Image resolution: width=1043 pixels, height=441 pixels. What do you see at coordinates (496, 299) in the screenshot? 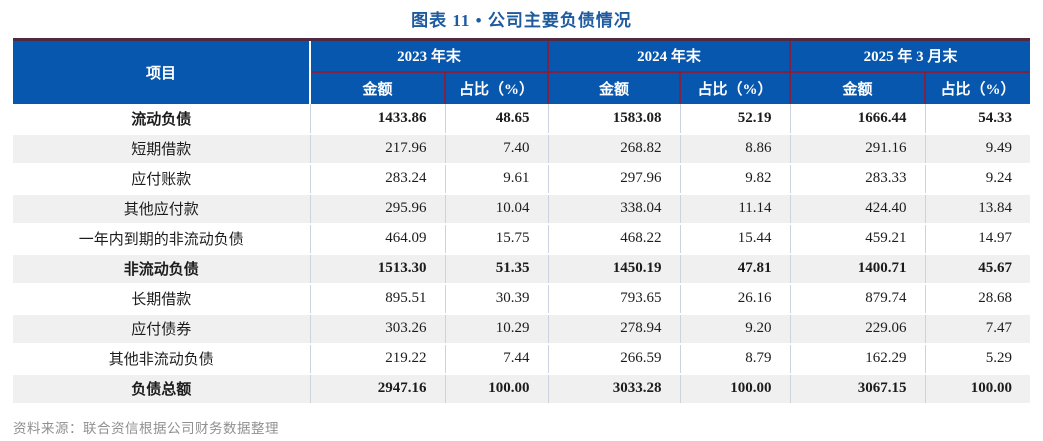
I see `cell-value: 30.39` at bounding box center [496, 299].